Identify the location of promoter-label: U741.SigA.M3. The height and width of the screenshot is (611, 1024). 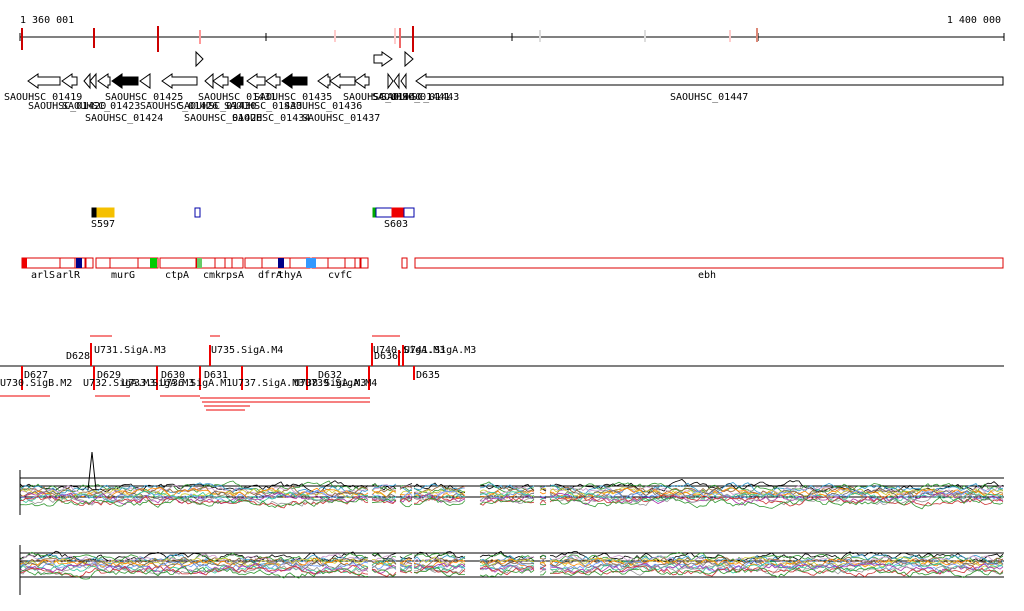
(440, 350).